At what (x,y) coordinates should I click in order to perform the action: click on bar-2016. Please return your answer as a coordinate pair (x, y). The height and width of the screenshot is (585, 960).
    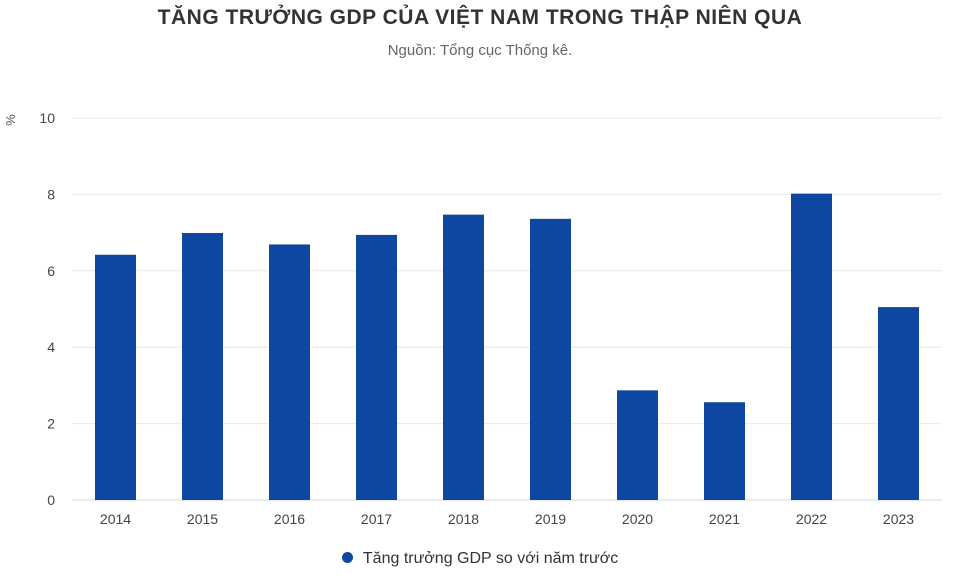
    Looking at the image, I should click on (289, 372).